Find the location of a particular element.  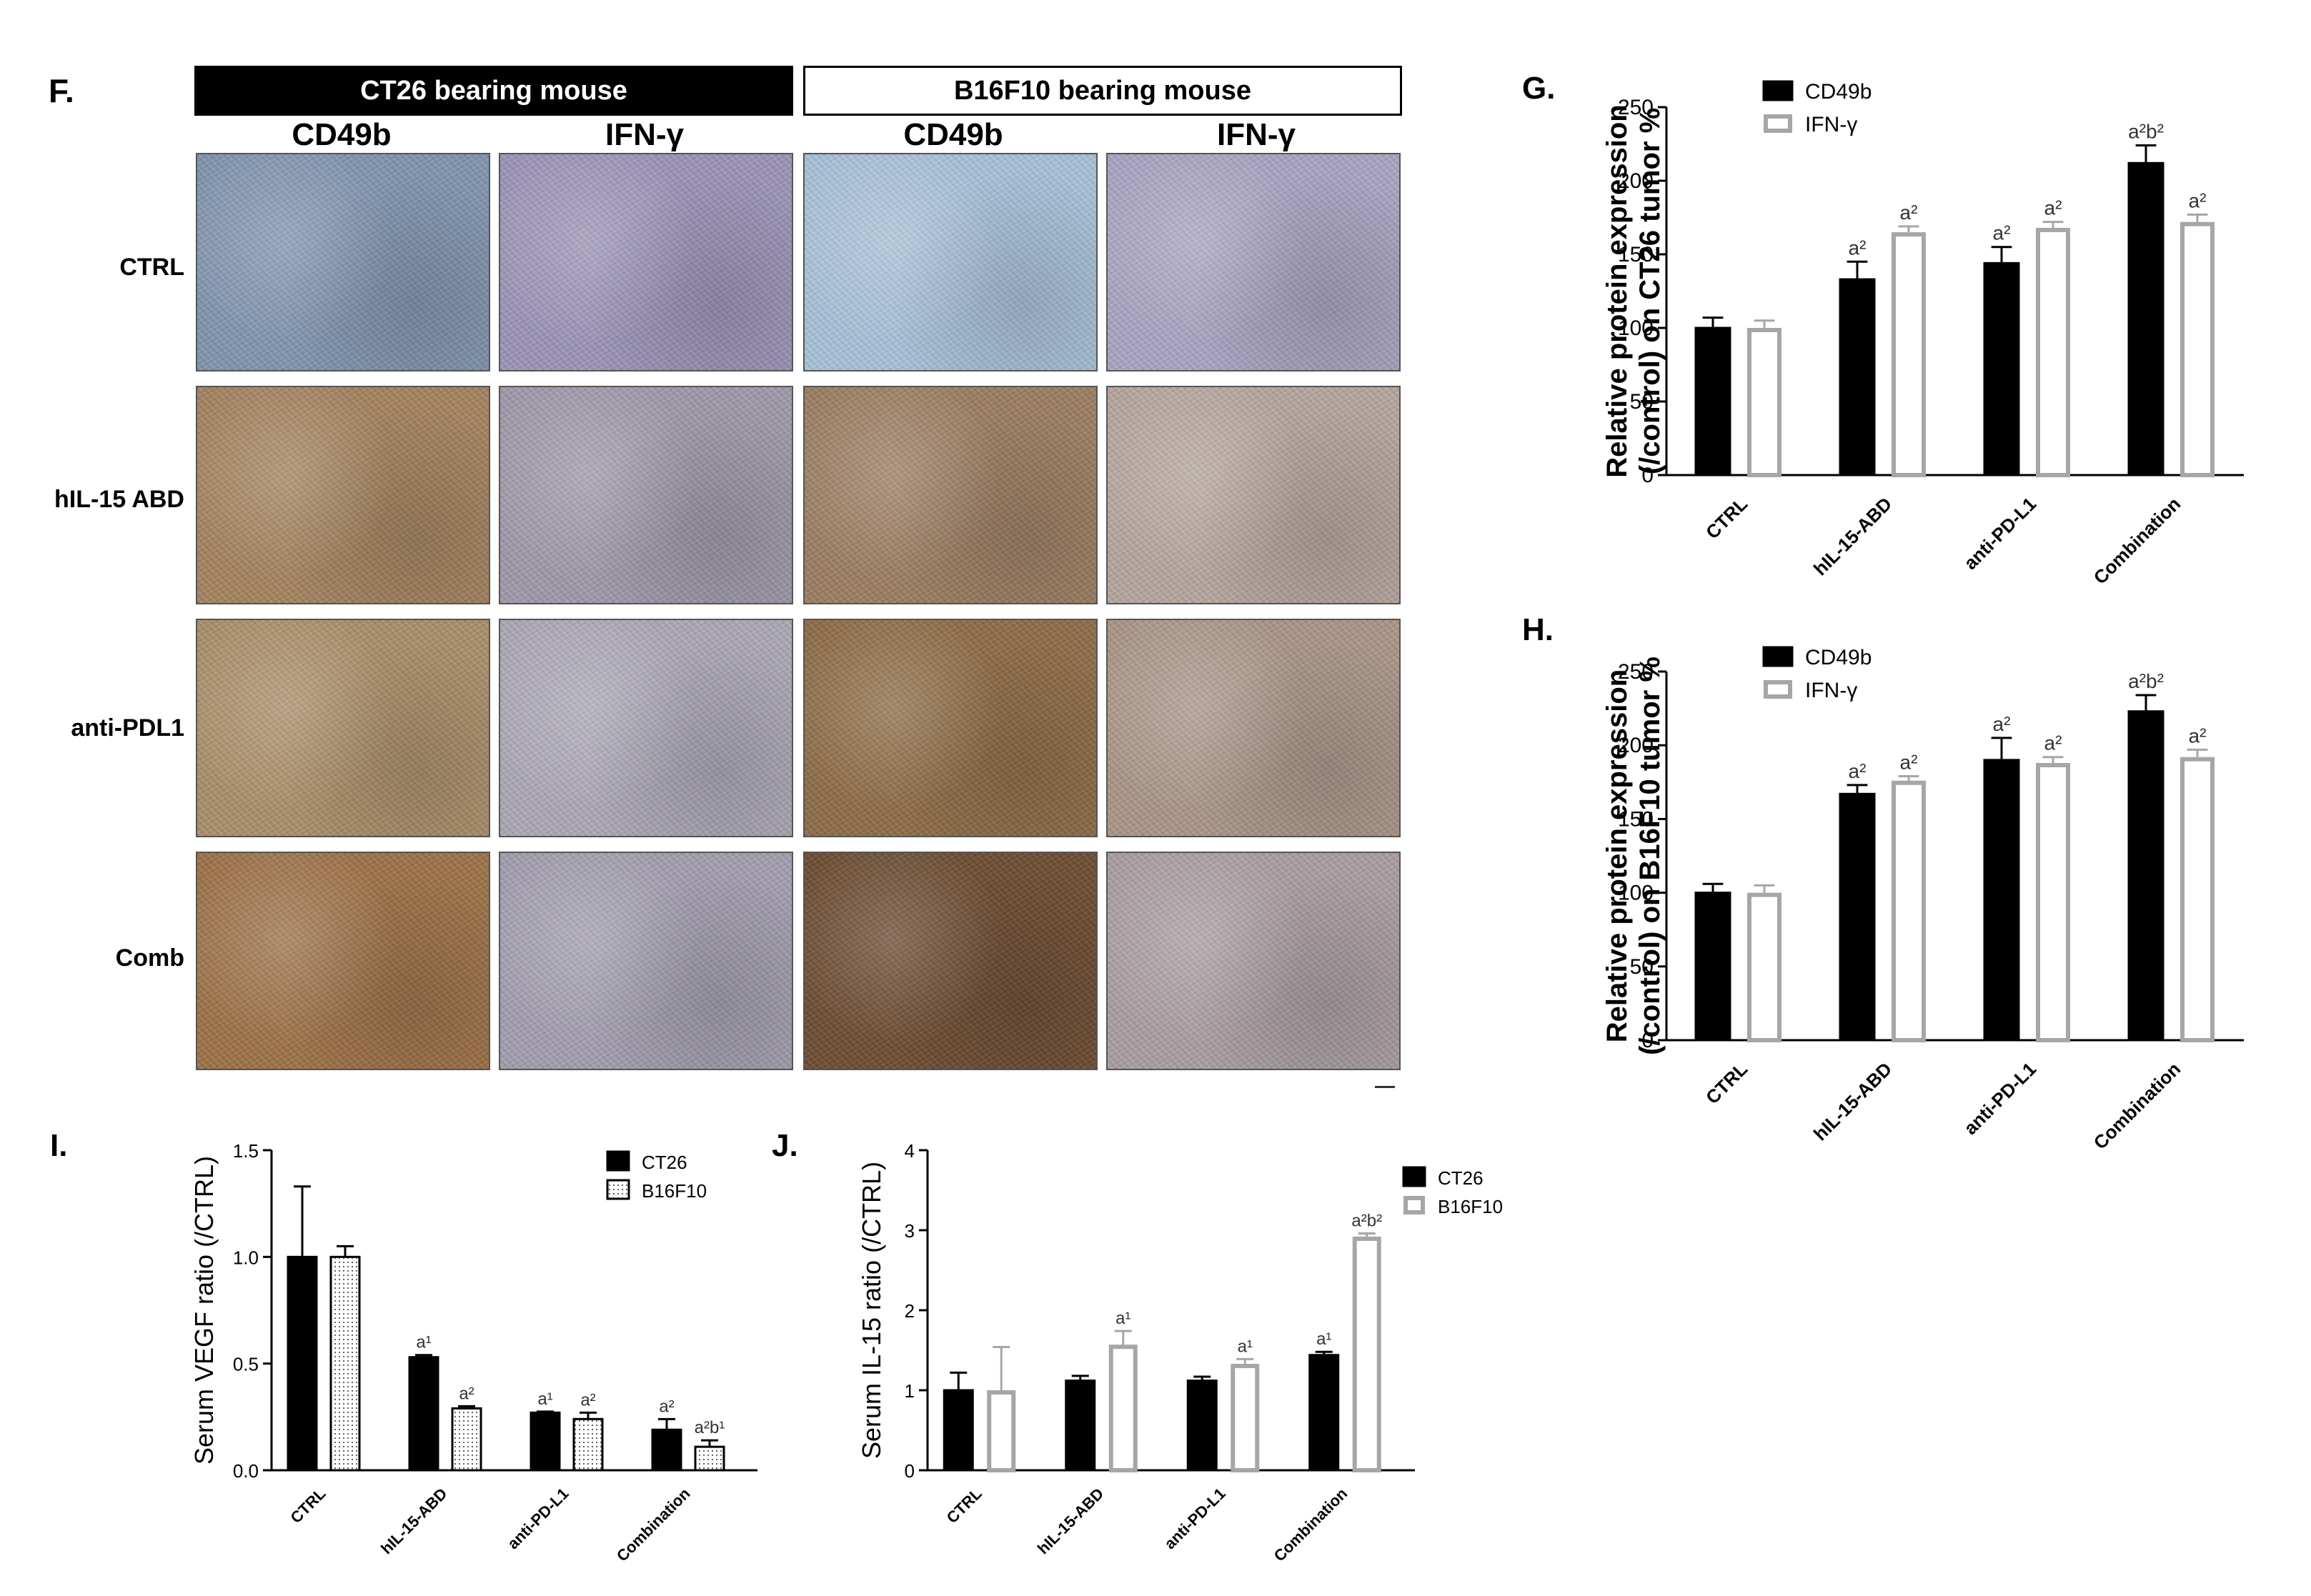

panel-letter: H. is located at coordinates (1538, 630).